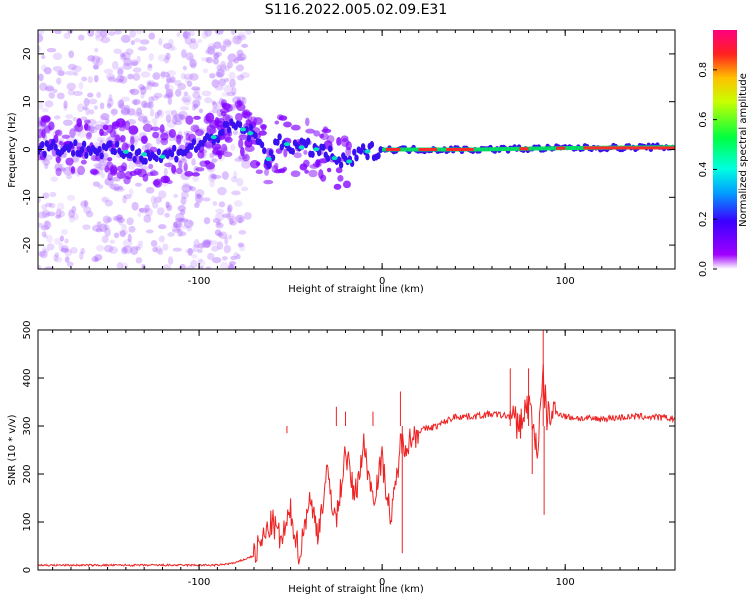  Describe the element at coordinates (703, 219) in the screenshot. I see `colorbar-tick-label: 0.2` at that location.